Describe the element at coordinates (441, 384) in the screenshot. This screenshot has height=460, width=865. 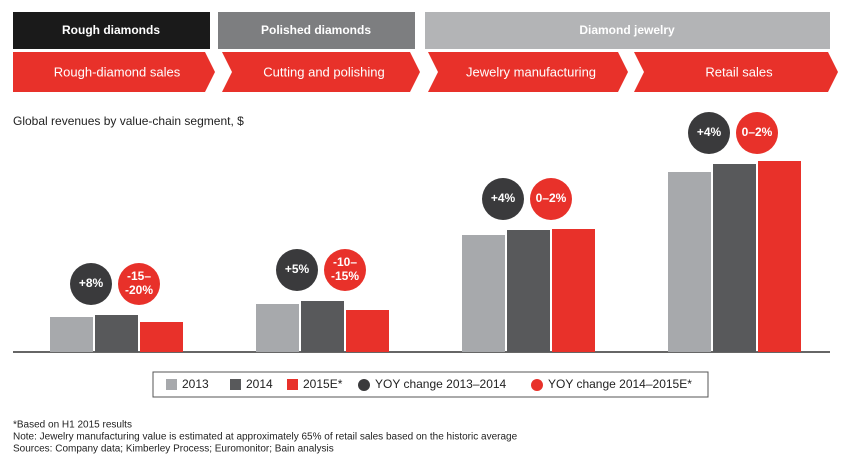
I see `legend-label: YOY change 2013–2014` at that location.